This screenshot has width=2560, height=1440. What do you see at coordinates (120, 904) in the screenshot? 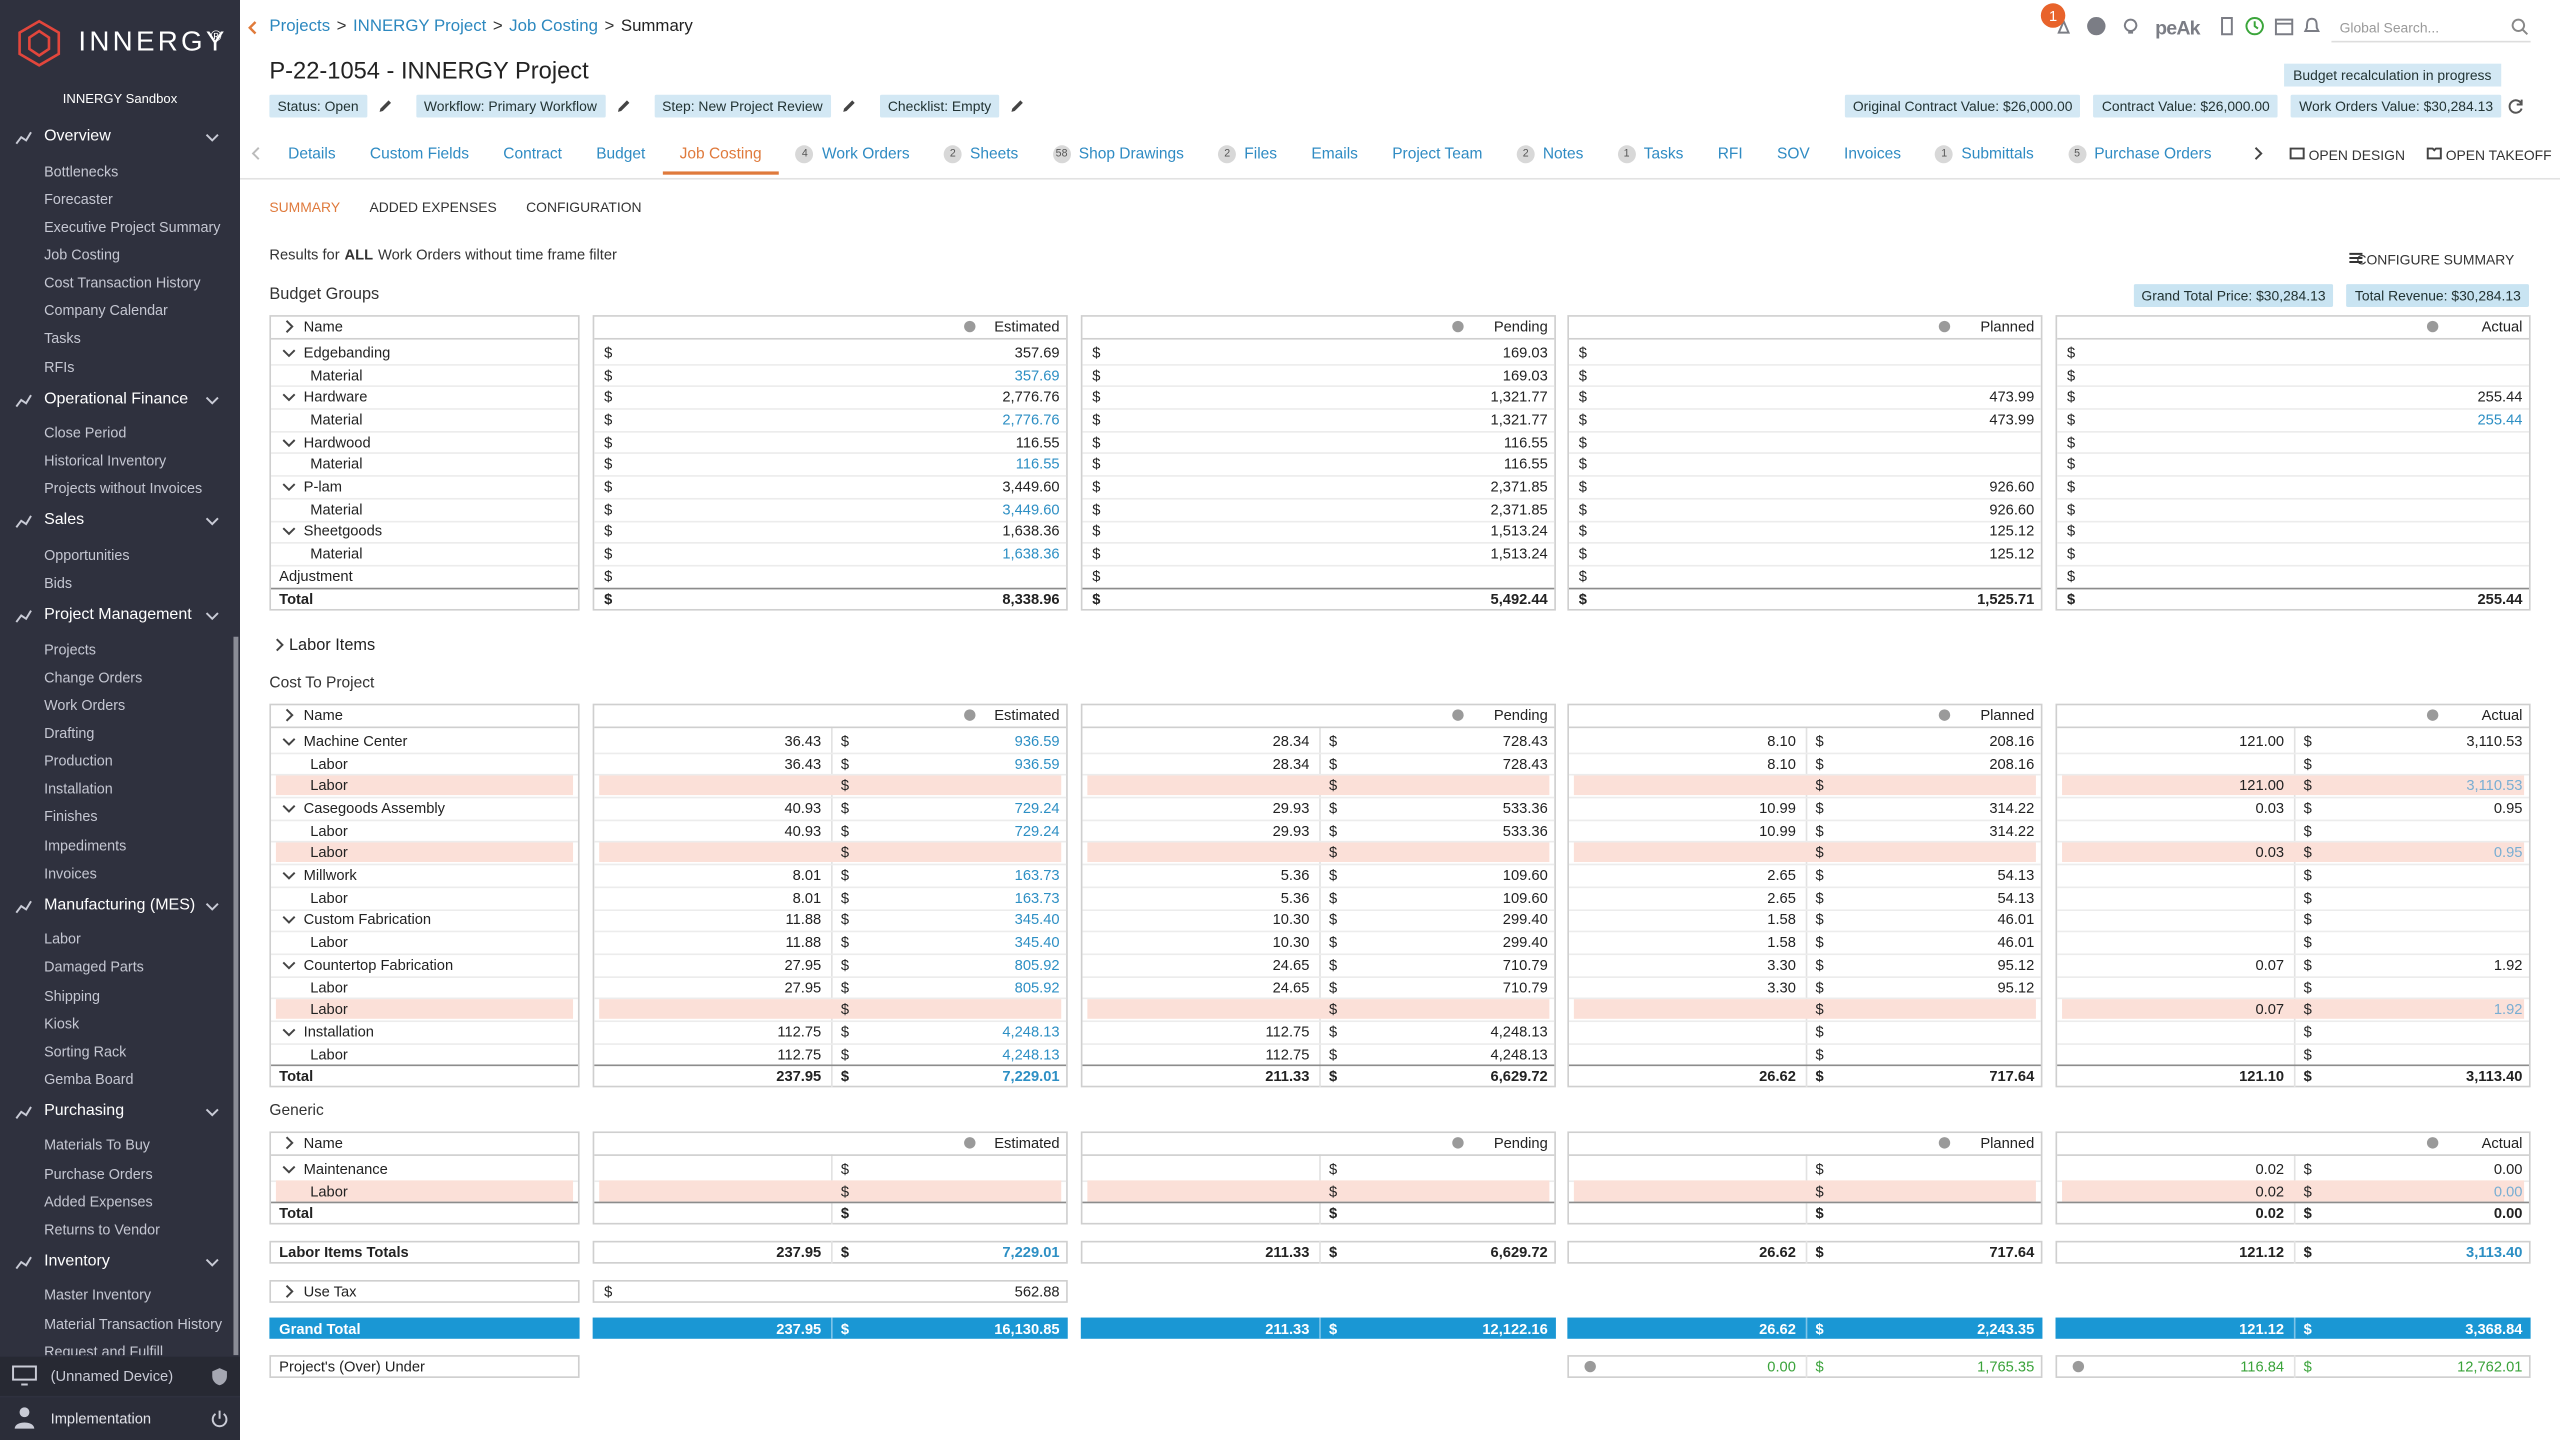
I see `section-title: Manufacturing (MES)` at bounding box center [120, 904].